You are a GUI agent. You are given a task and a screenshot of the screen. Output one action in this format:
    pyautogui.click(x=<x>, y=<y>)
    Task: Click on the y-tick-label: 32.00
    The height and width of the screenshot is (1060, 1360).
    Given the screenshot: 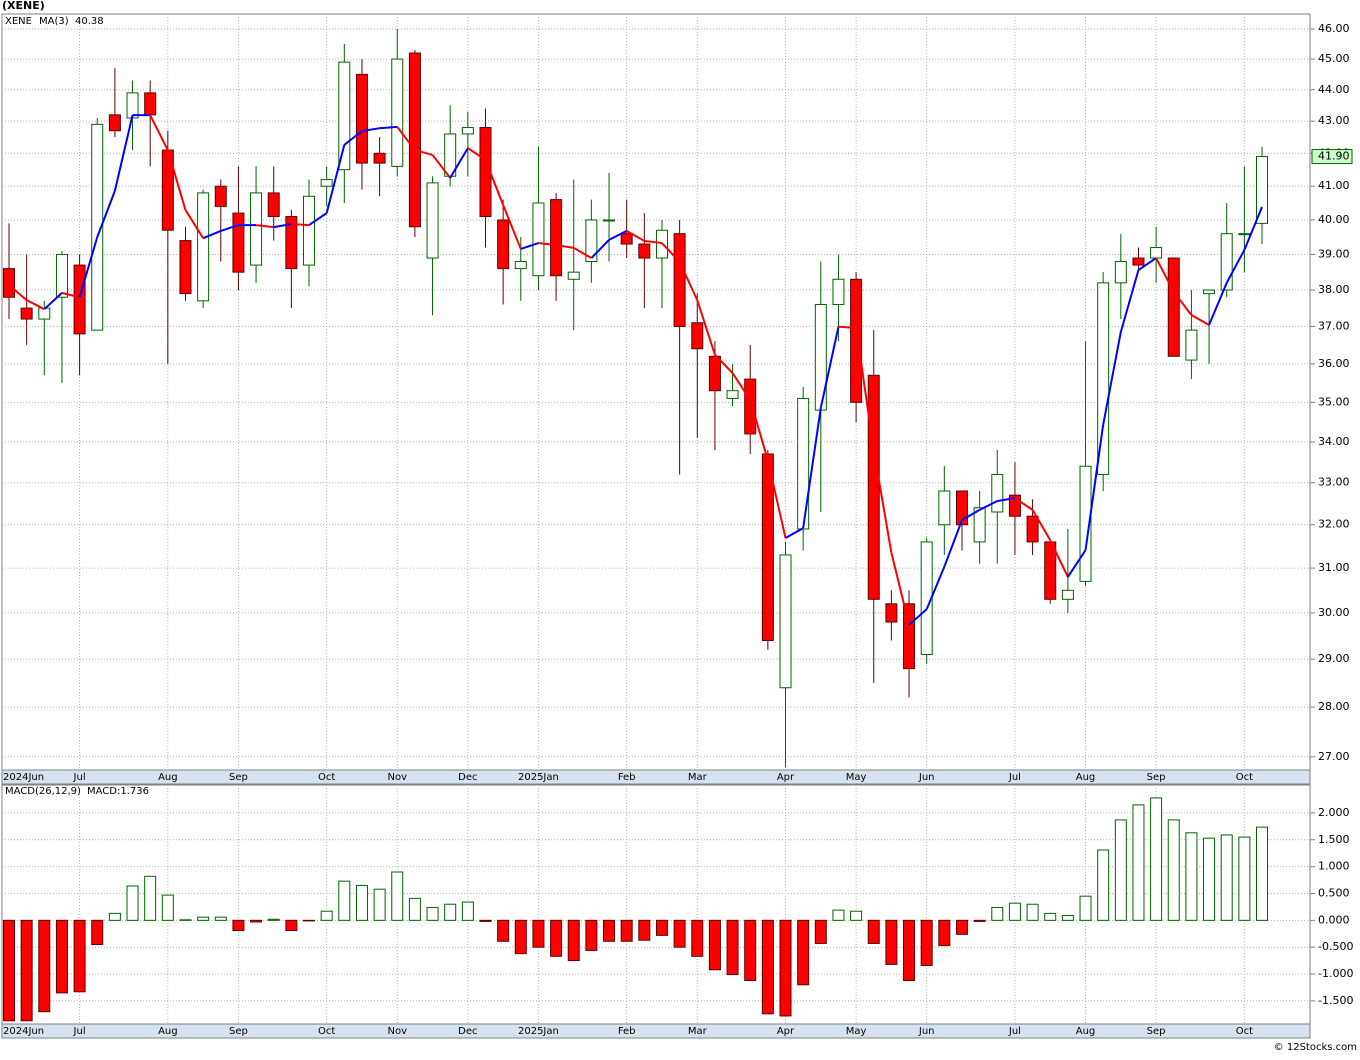 What is the action you would take?
    pyautogui.click(x=1334, y=524)
    